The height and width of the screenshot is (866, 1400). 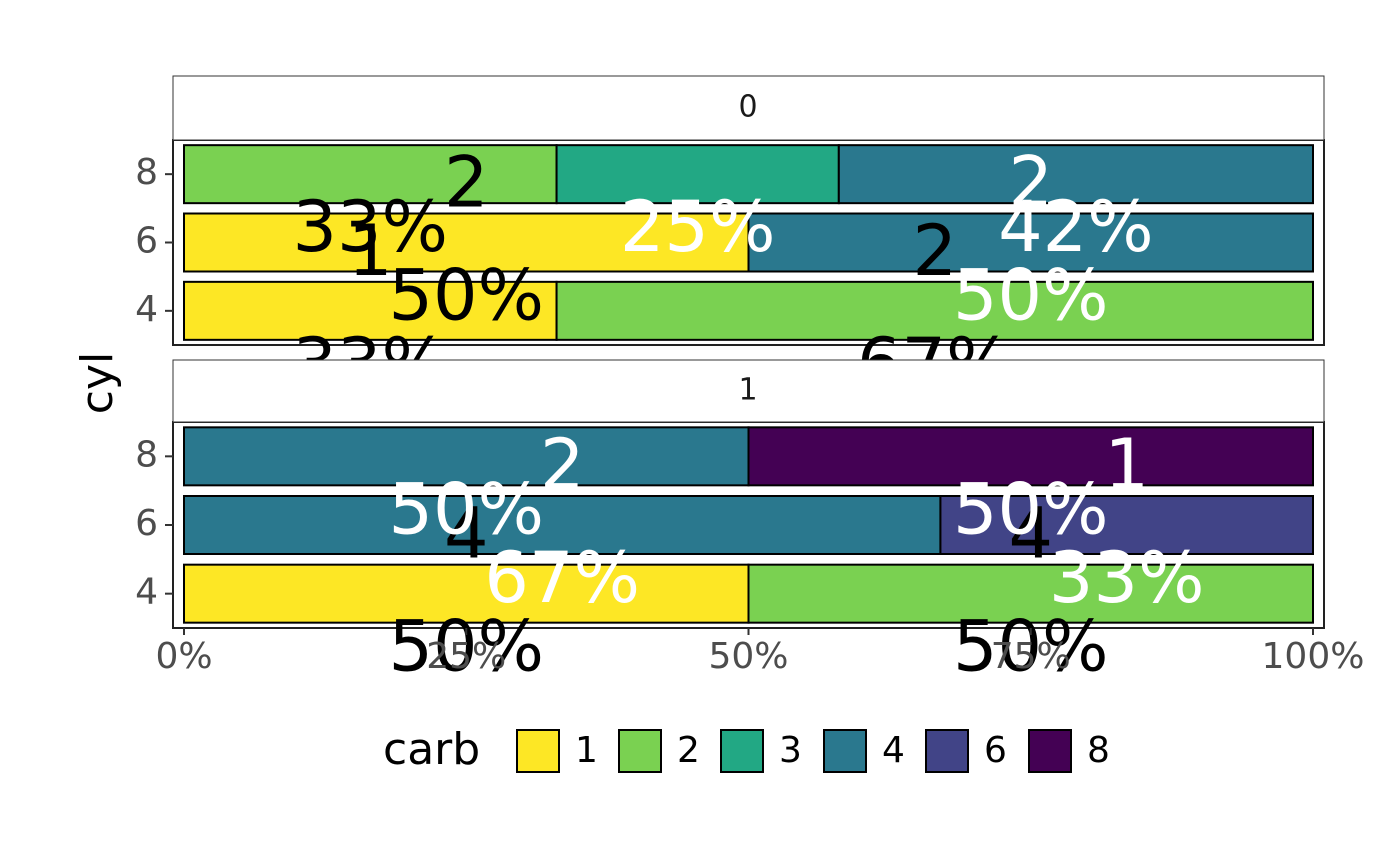 I want to click on legend-label: 2, so click(x=688, y=750).